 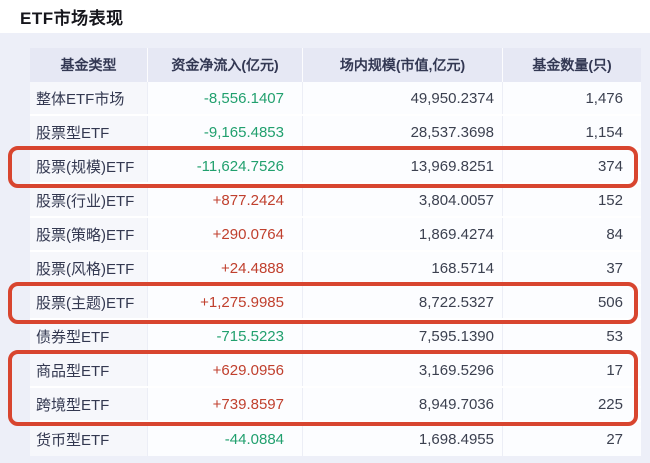 I want to click on table-row: 商品型ETF +629.0956 3,169.5296 17, so click(x=335, y=371).